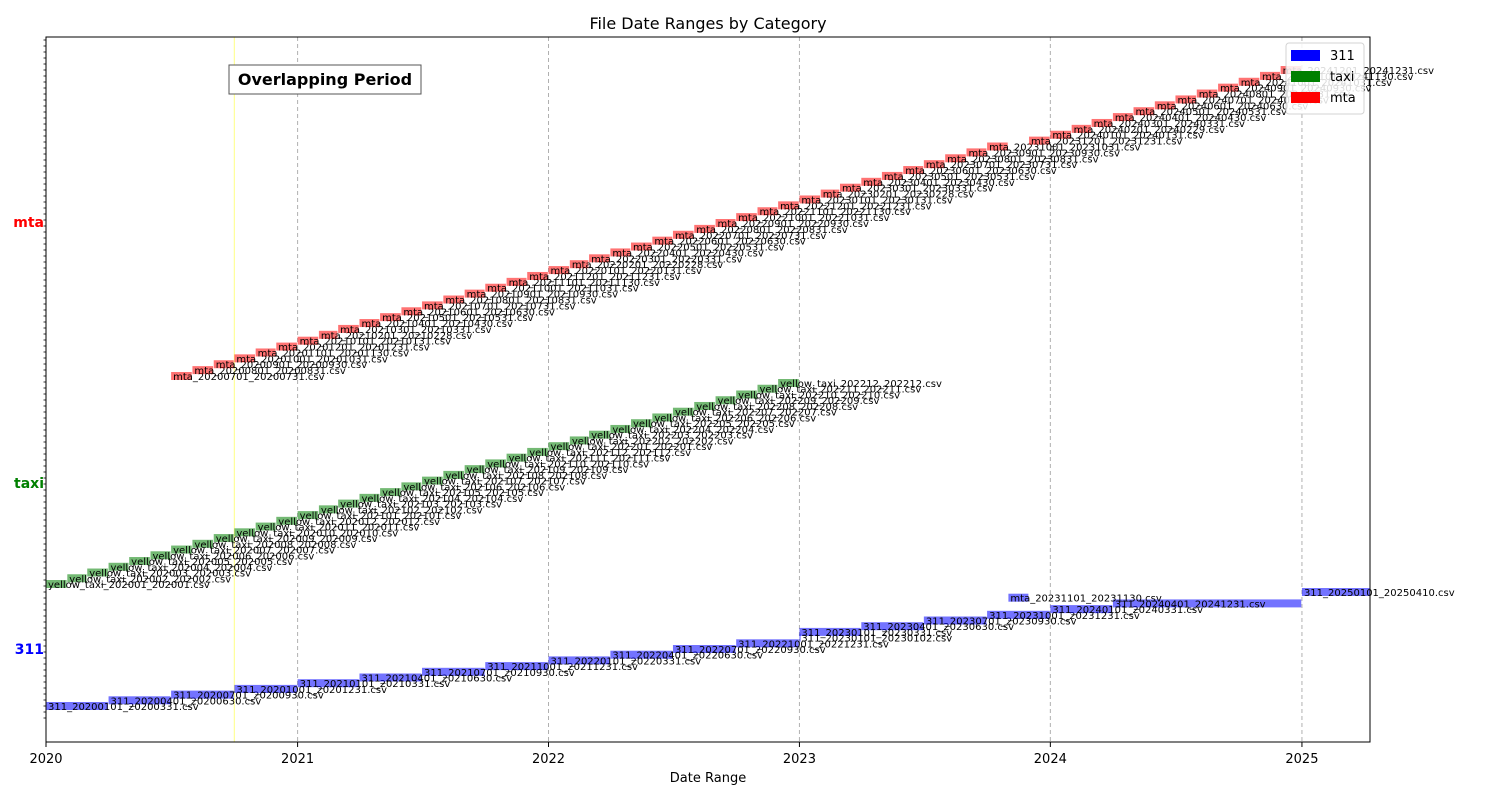  Describe the element at coordinates (203, 543) in the screenshot. I see `bar-yellow-taxi-202008-202008-csv` at that location.